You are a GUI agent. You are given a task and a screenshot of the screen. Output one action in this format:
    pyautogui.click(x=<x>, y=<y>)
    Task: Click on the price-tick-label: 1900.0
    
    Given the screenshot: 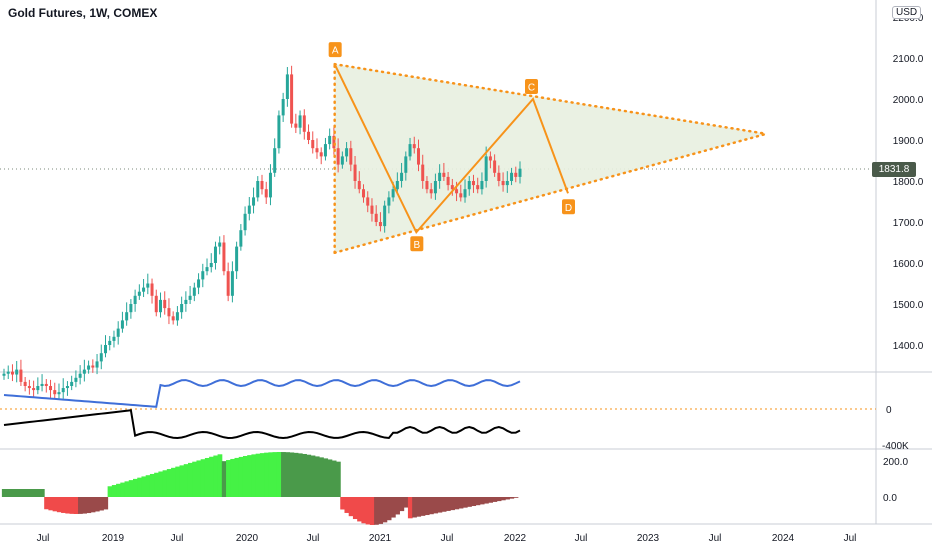 What is the action you would take?
    pyautogui.click(x=908, y=141)
    